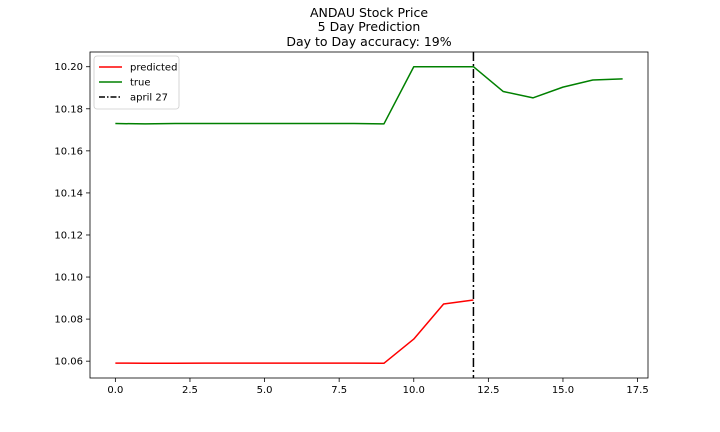 The height and width of the screenshot is (432, 720). Describe the element at coordinates (115, 390) in the screenshot. I see `x-tick-label: 0.0` at that location.